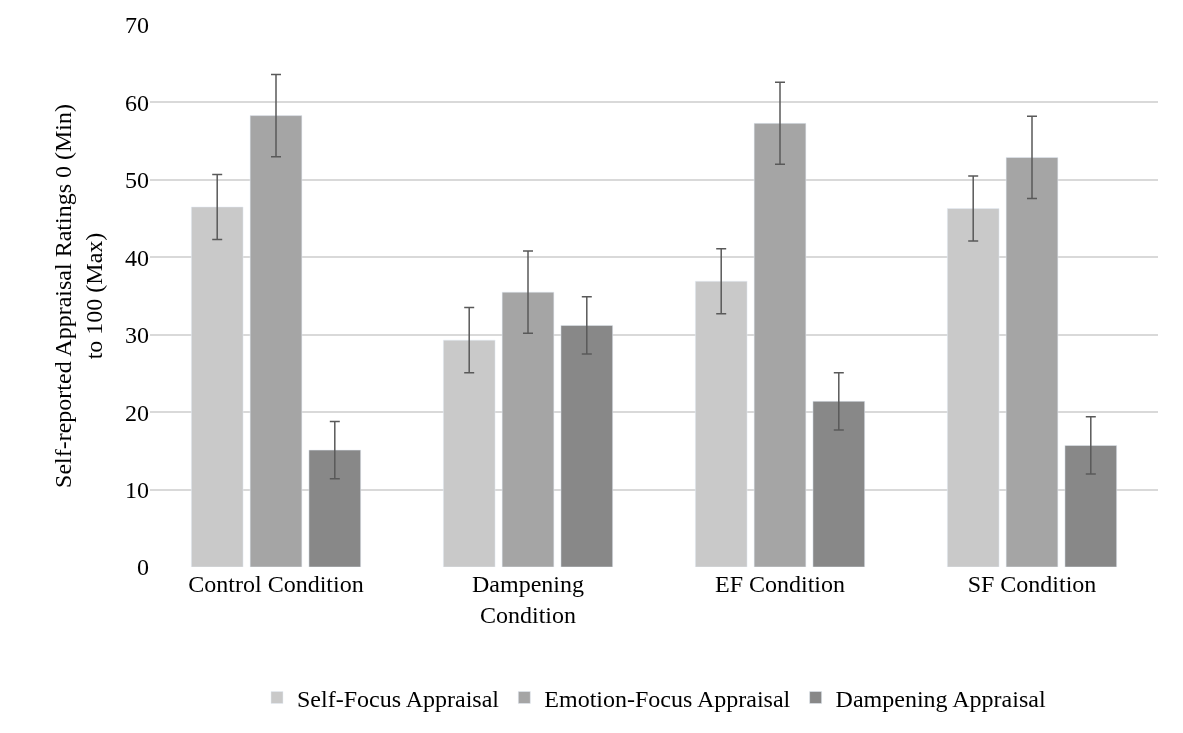 Image resolution: width=1183 pixels, height=733 pixels. I want to click on legend-label: Dampening Appraisal, so click(940, 698).